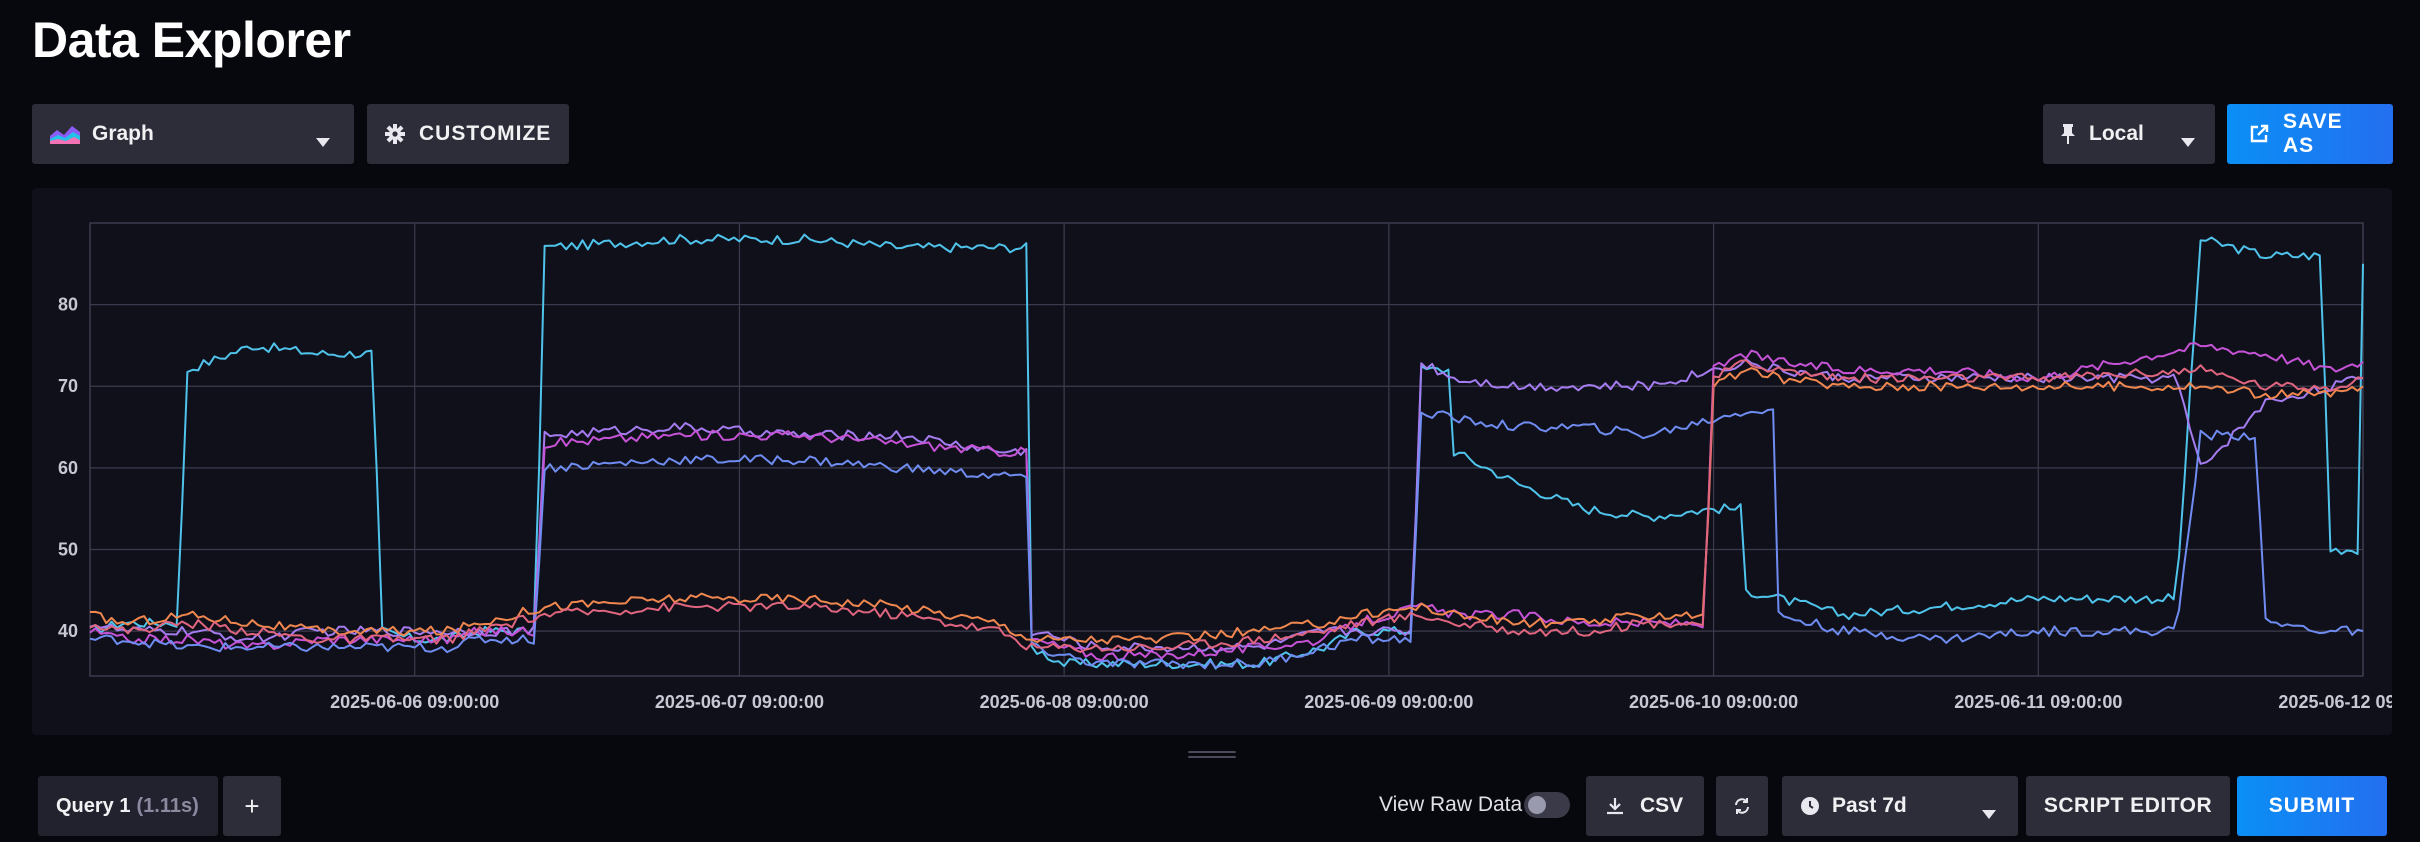 This screenshot has width=2420, height=842. Describe the element at coordinates (1869, 805) in the screenshot. I see `time-range-label: Past 7d` at that location.